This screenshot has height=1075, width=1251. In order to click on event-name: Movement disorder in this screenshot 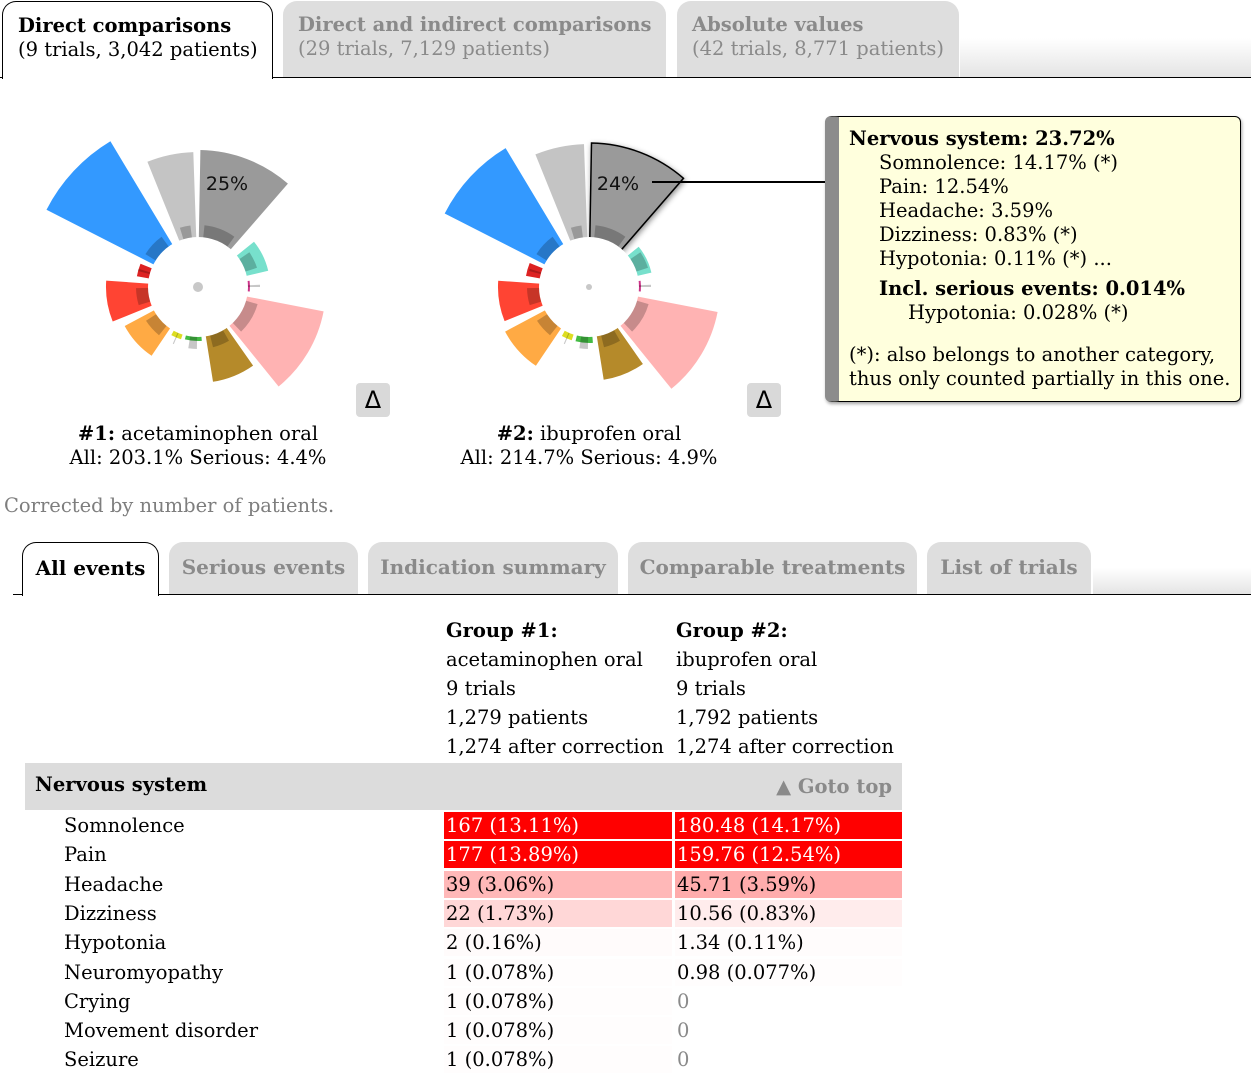, I will do `click(161, 1031)`.